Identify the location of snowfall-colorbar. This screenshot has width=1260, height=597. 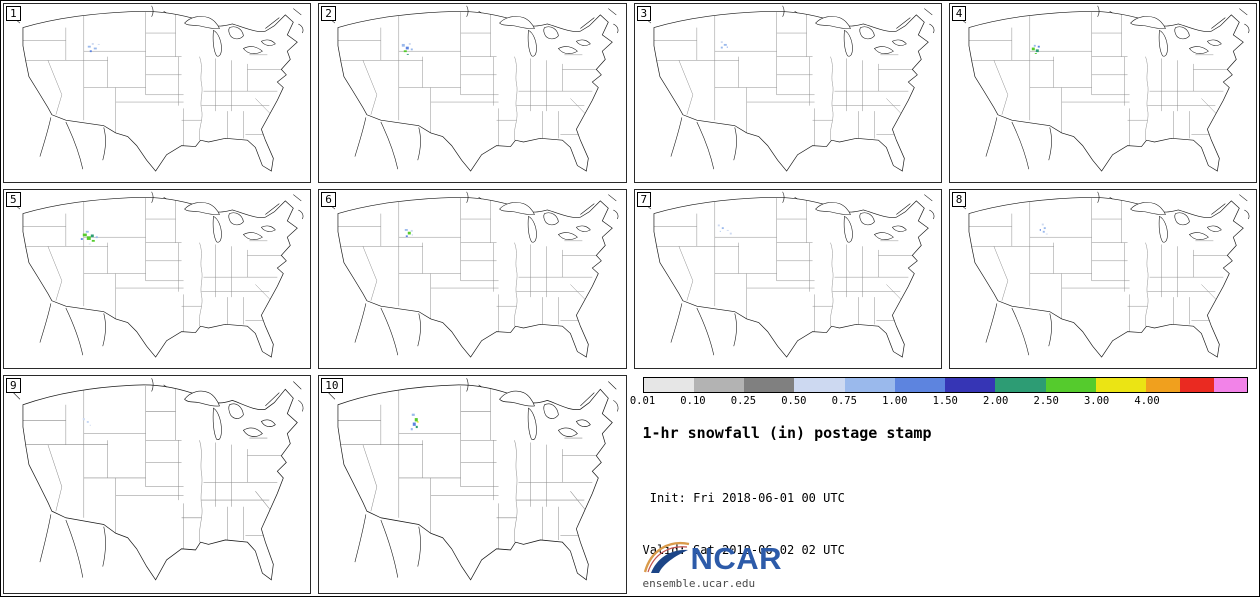
(945, 384).